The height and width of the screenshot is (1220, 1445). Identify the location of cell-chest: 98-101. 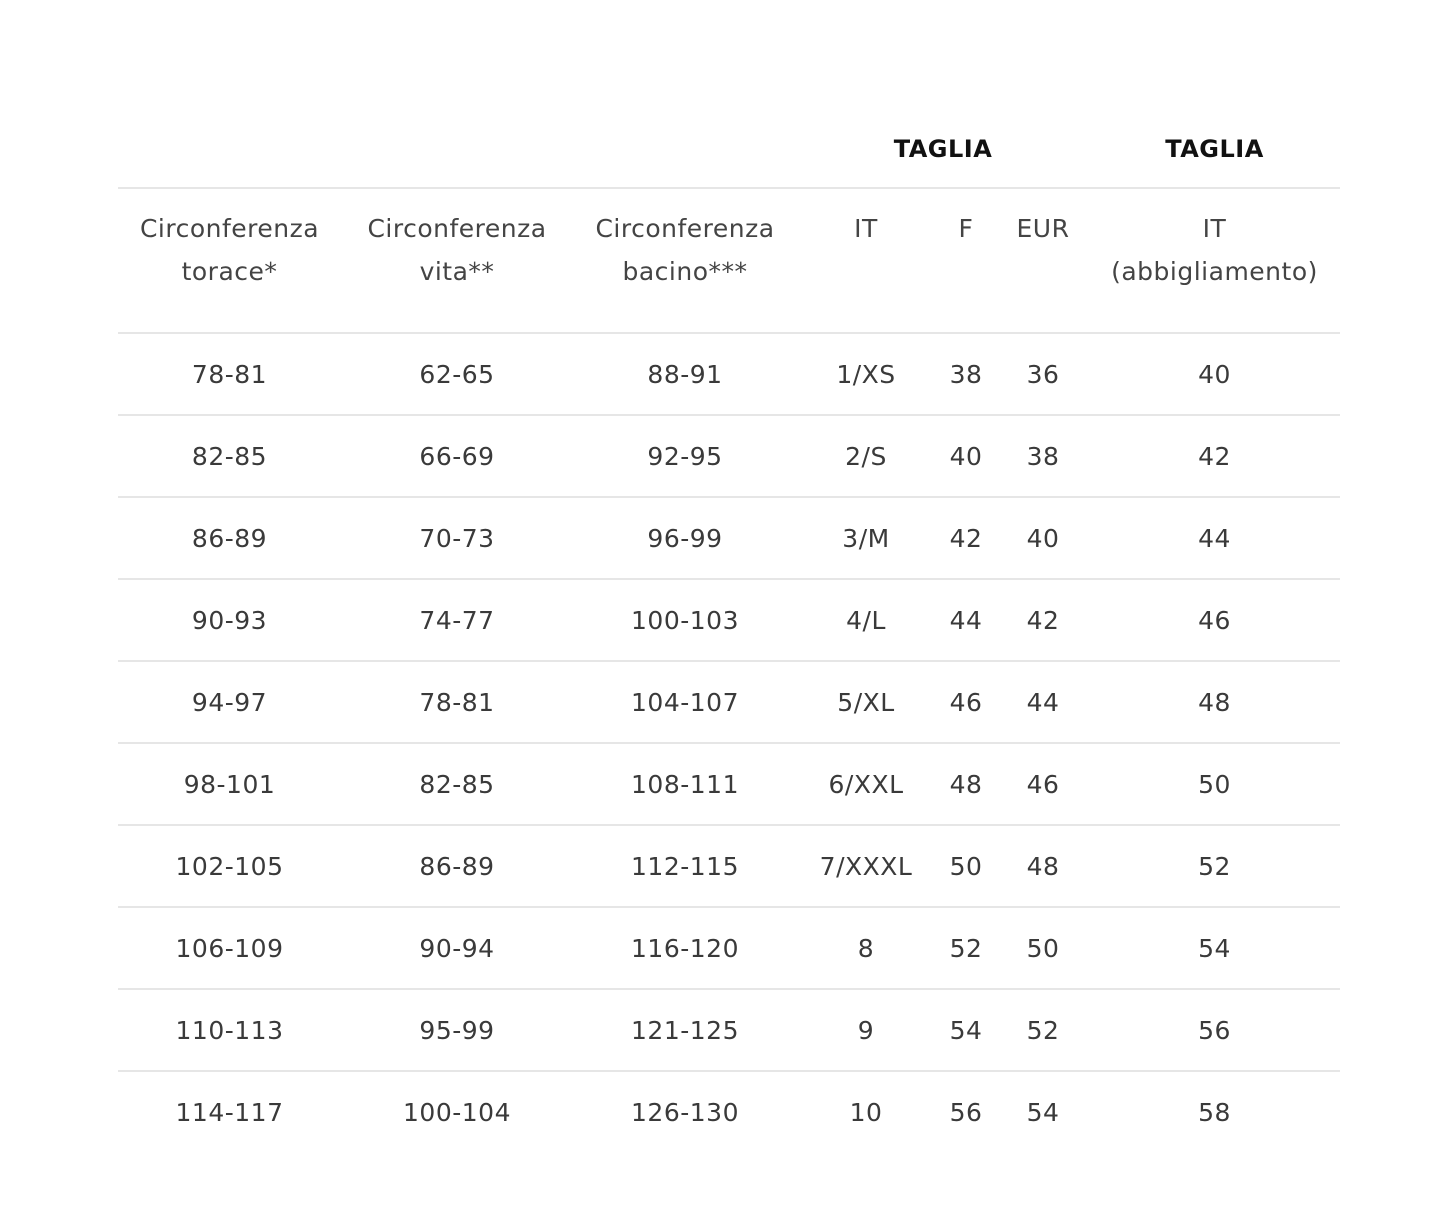
(229, 784).